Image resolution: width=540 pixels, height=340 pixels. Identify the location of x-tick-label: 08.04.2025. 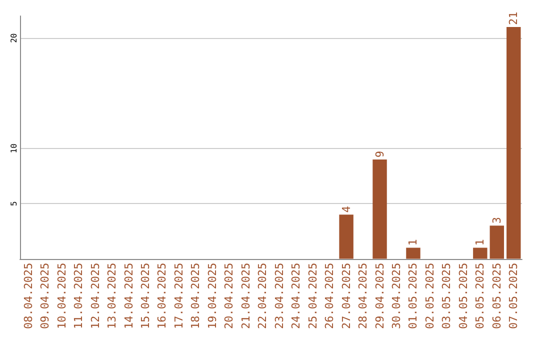
(28, 296).